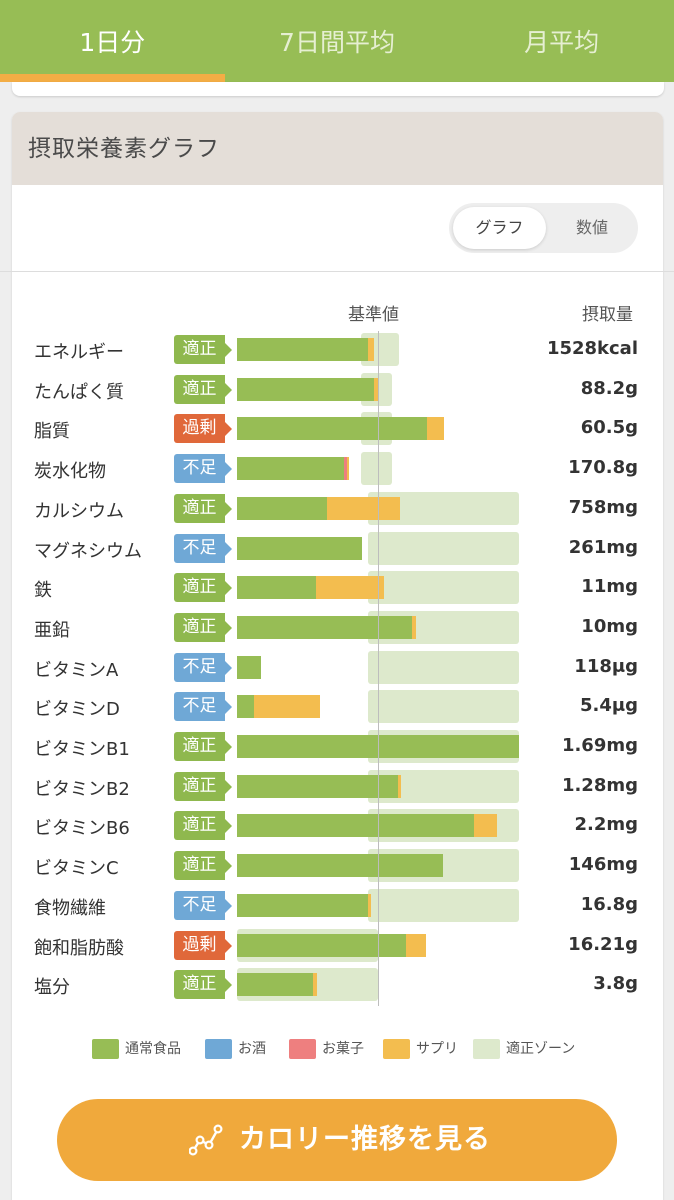 The height and width of the screenshot is (1200, 674). What do you see at coordinates (343, 1049) in the screenshot?
I see `legend-label: お菓子` at bounding box center [343, 1049].